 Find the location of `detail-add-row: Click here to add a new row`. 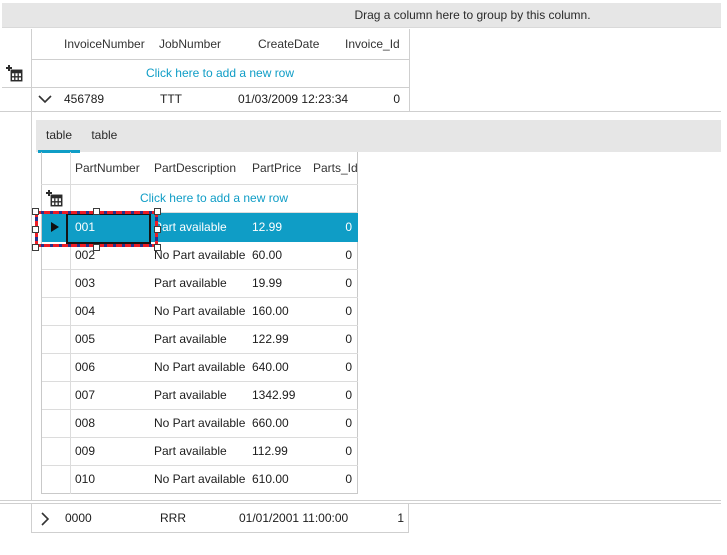

detail-add-row: Click here to add a new row is located at coordinates (199, 198).